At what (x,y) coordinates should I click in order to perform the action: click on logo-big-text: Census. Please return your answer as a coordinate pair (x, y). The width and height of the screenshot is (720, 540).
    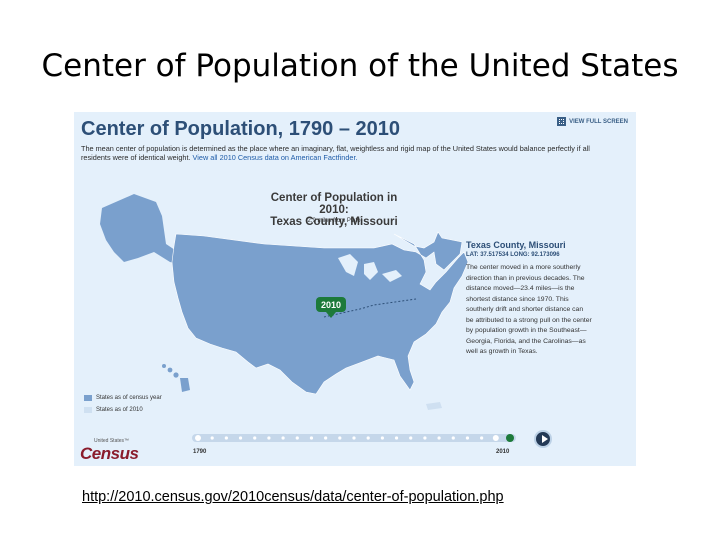
    Looking at the image, I should click on (109, 453).